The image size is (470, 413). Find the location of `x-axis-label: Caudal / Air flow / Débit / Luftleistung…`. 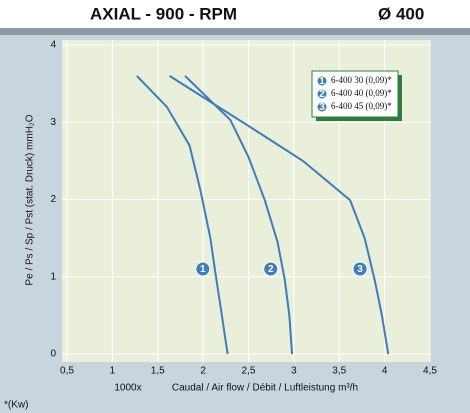

x-axis-label: Caudal / Air flow / Débit / Luftleistung… is located at coordinates (265, 388).